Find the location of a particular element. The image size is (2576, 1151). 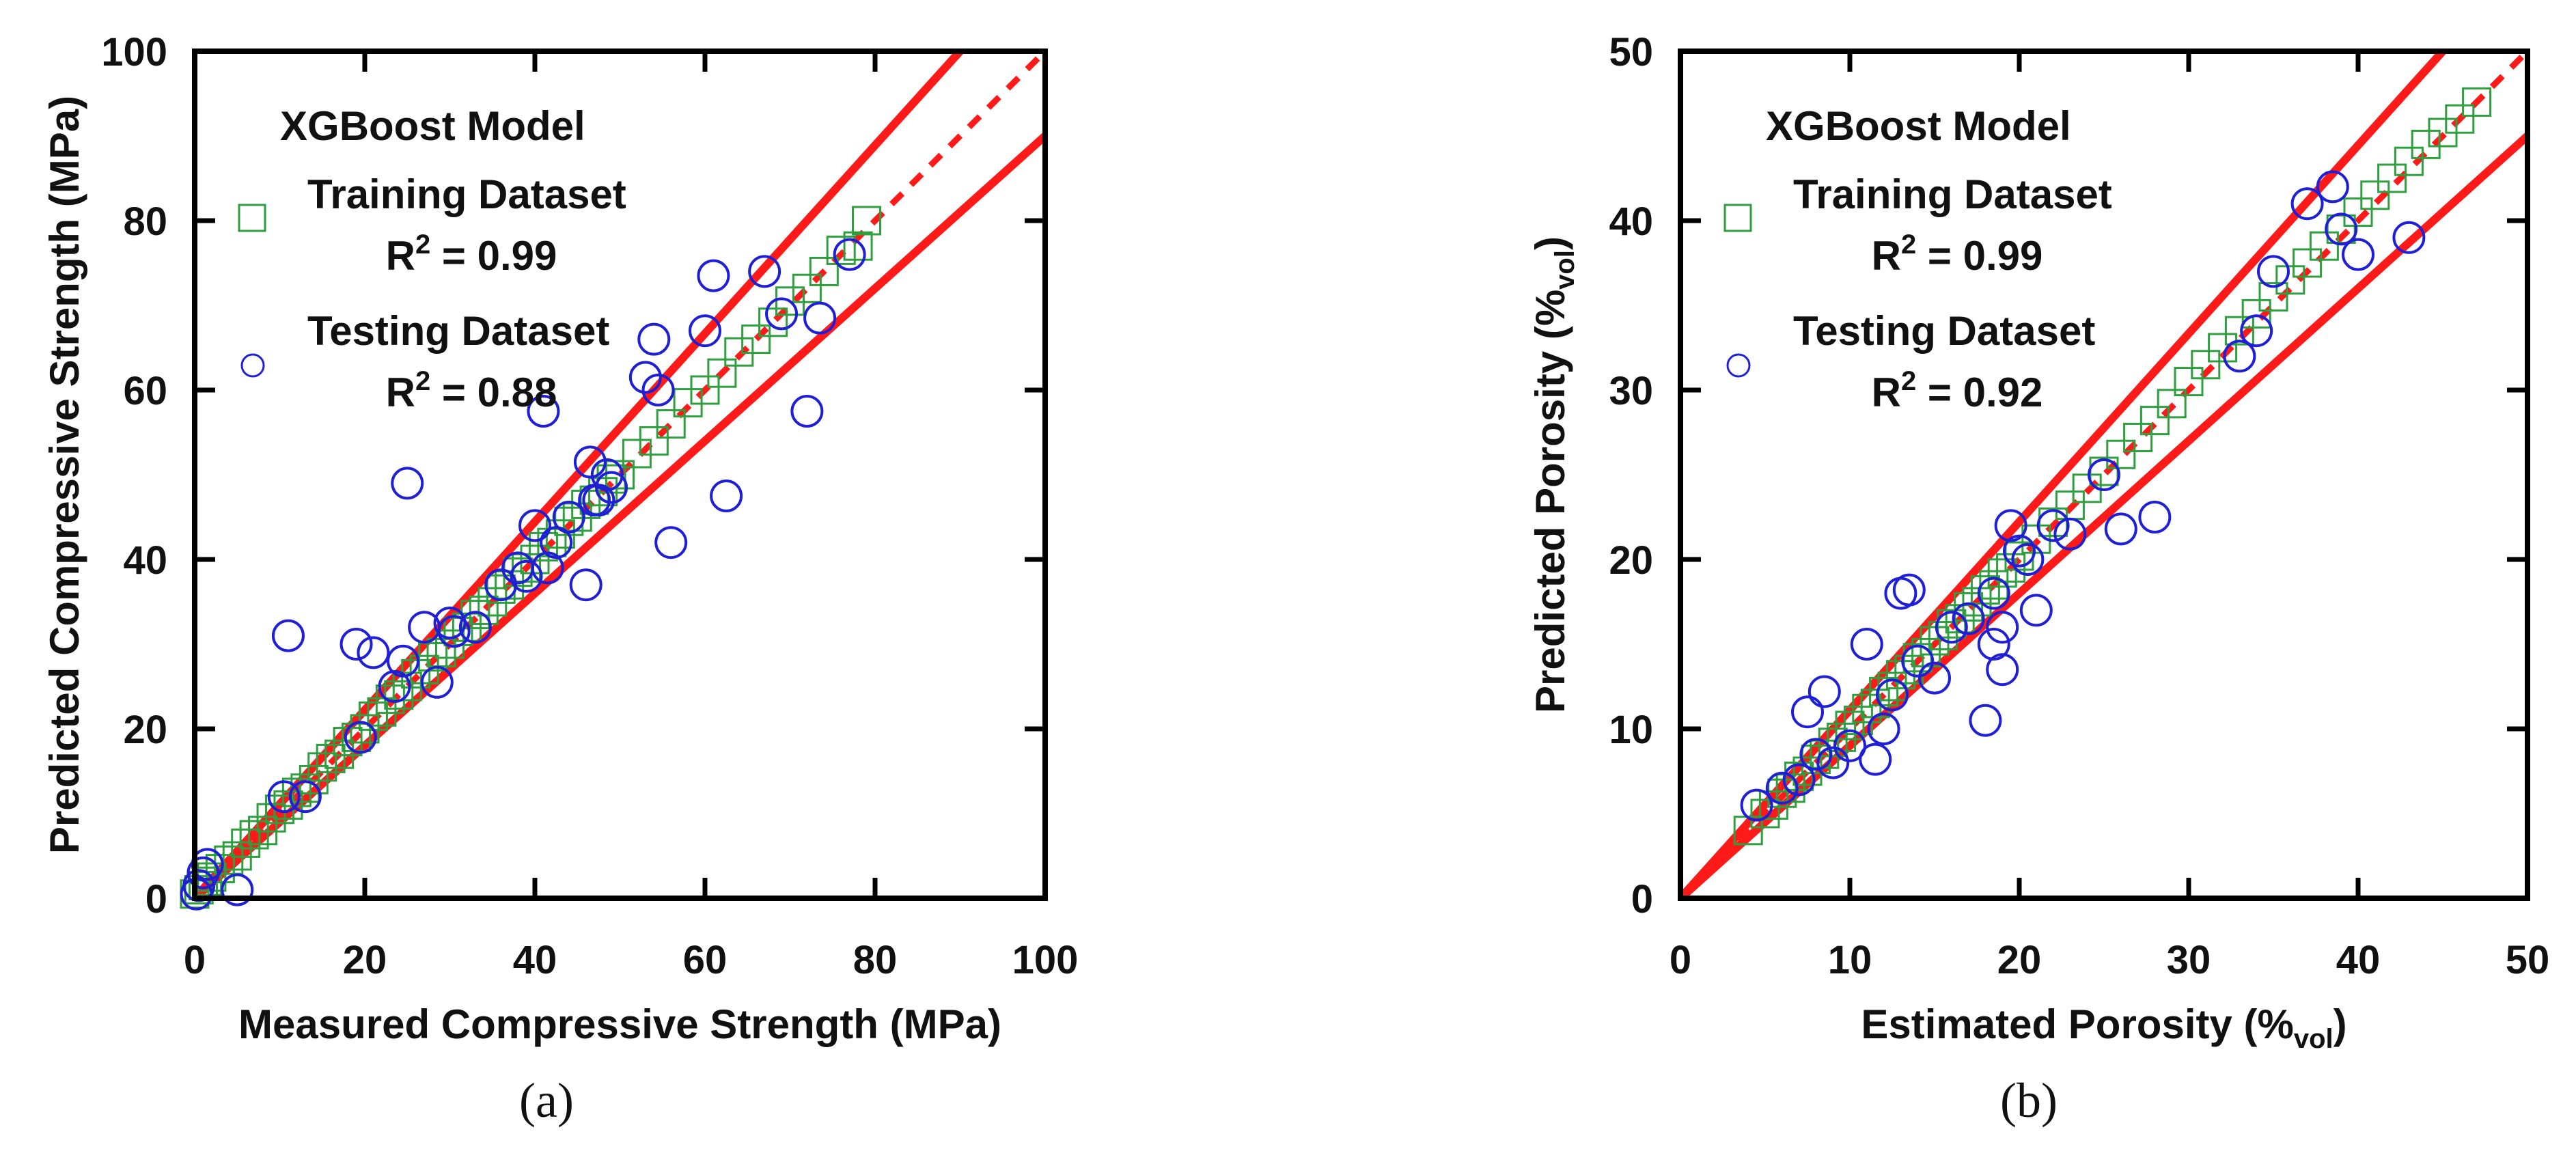

x-axis-title-end: ) is located at coordinates (2340, 1024).